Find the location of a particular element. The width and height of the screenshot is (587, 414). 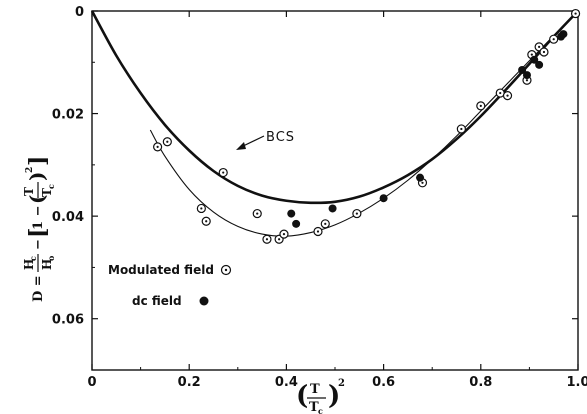

legend-marker-modulated is located at coordinates (226, 270).